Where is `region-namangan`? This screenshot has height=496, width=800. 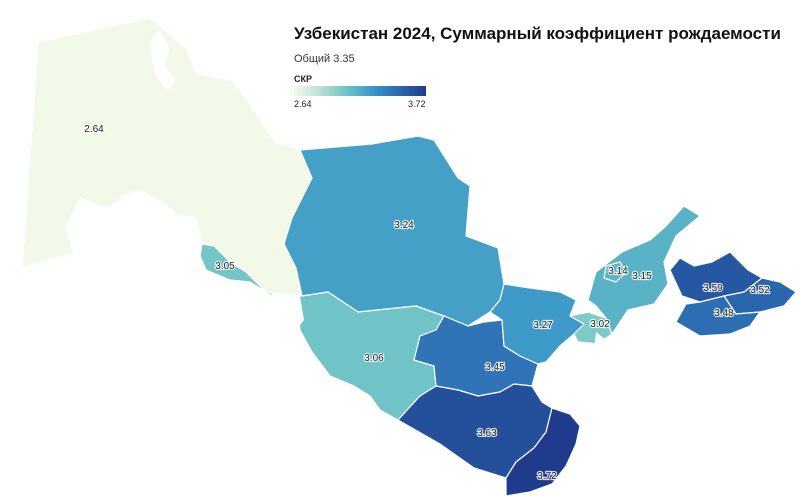
region-namangan is located at coordinates (716, 277).